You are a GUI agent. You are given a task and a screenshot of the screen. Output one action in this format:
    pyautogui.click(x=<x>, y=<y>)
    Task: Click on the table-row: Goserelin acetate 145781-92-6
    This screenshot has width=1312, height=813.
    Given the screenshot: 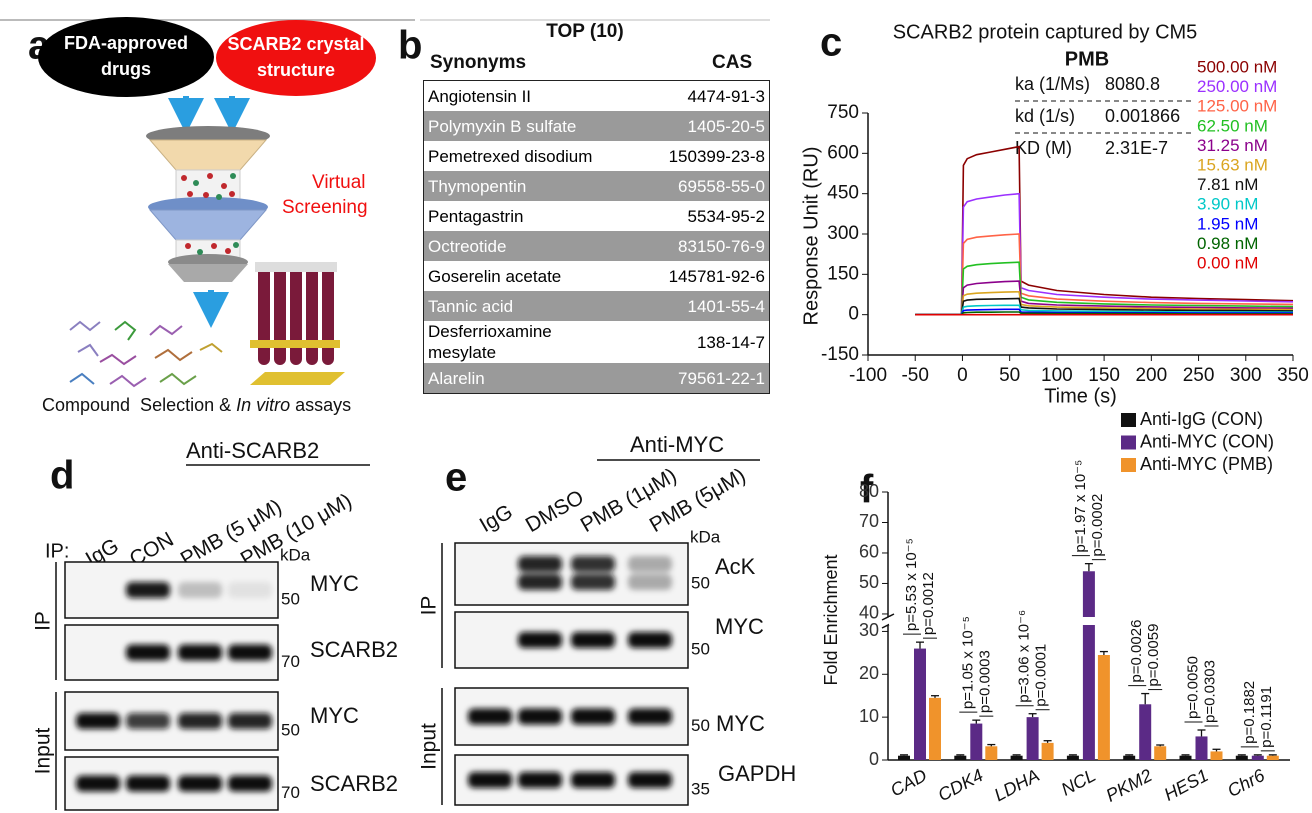 What is the action you would take?
    pyautogui.click(x=597, y=276)
    